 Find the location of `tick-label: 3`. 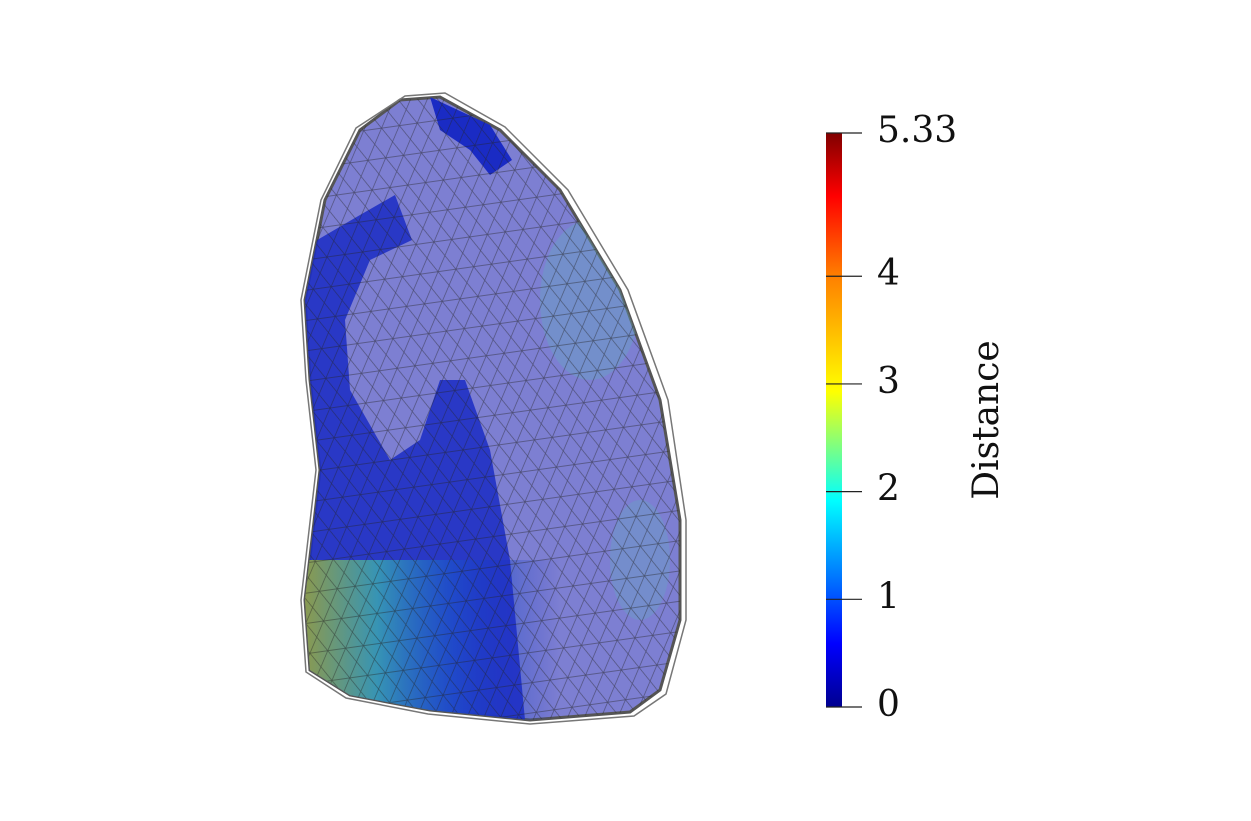

tick-label: 3 is located at coordinates (888, 381).